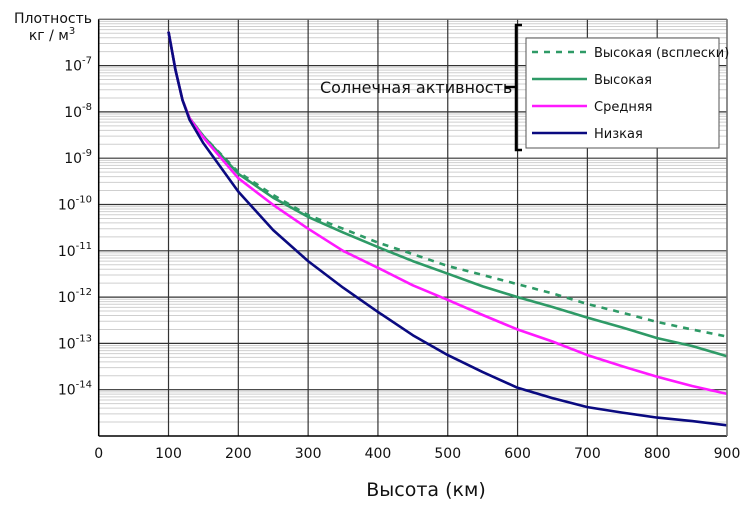  I want to click on x-tick-label: 600, so click(517, 454).